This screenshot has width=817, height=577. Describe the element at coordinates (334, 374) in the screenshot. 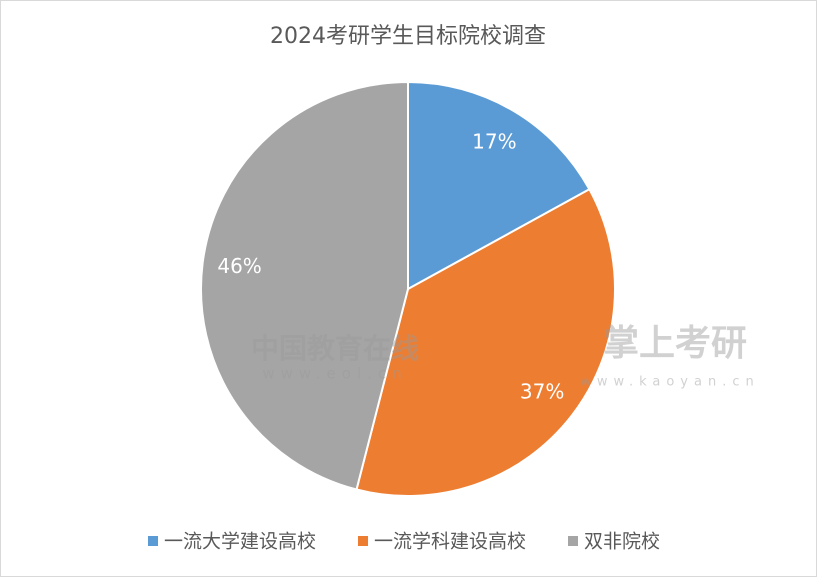

I see `watermark: www.eol.cn` at that location.